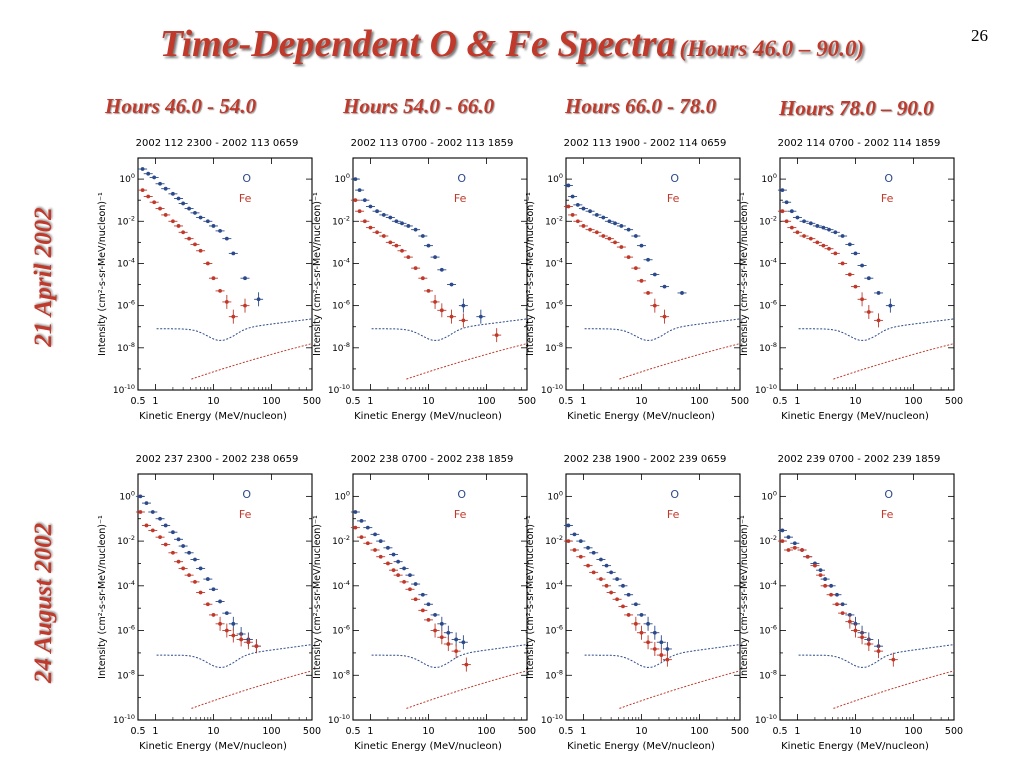  Describe the element at coordinates (217, 143) in the screenshot. I see `panel-title: 2002 112 2300 - 2002 113 0659` at that location.